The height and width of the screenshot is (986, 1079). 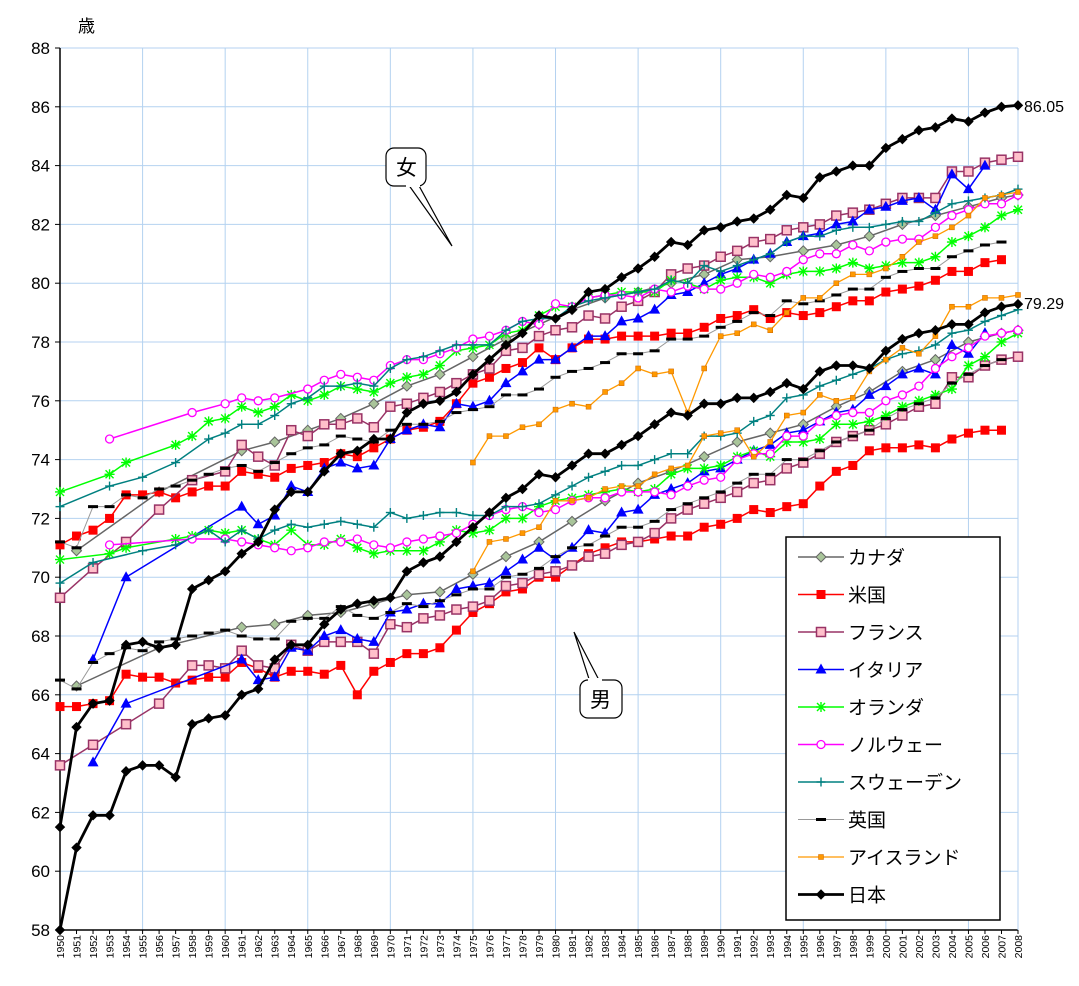 I want to click on x-tick-label: 1989, so click(x=705, y=947).